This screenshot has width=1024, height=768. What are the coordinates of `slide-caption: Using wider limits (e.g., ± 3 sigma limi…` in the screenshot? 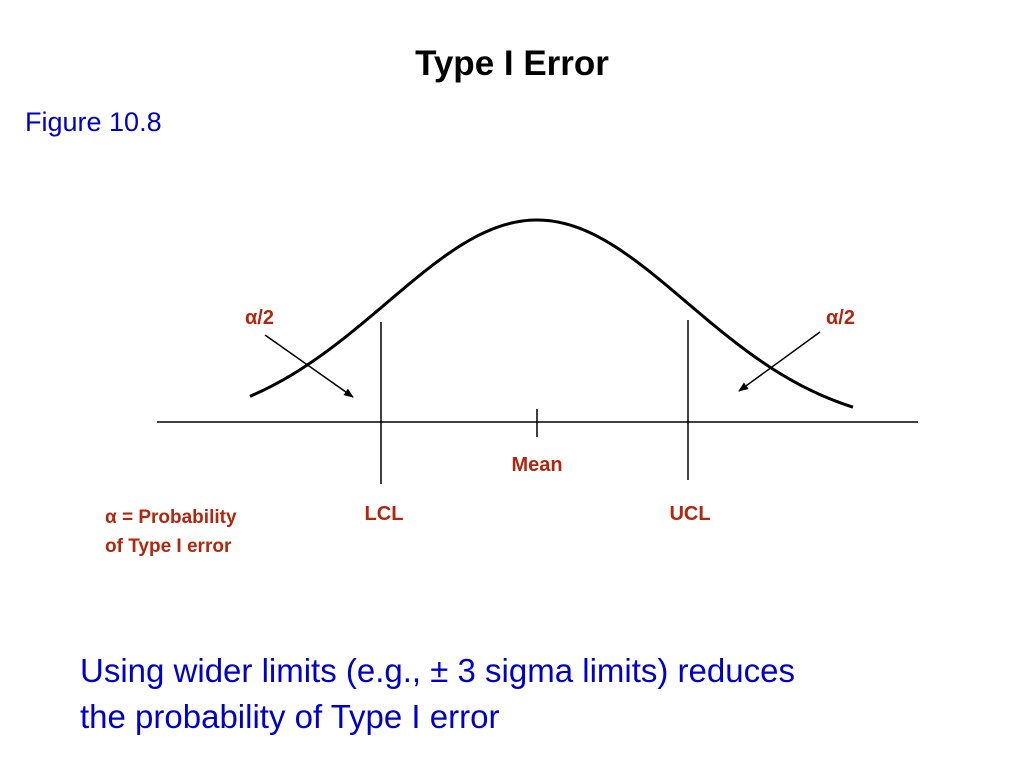 It's located at (530, 694).